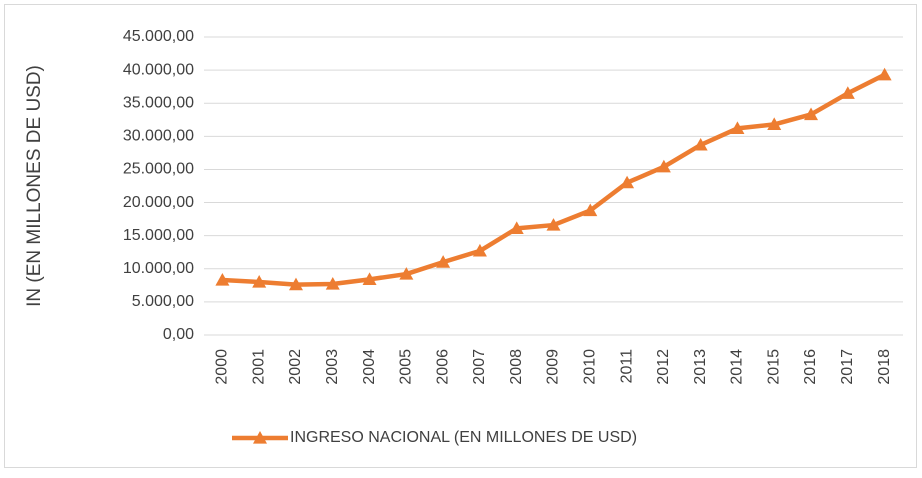 The width and height of the screenshot is (922, 478). Describe the element at coordinates (479, 367) in the screenshot. I see `x-tick-label: 2007` at that location.